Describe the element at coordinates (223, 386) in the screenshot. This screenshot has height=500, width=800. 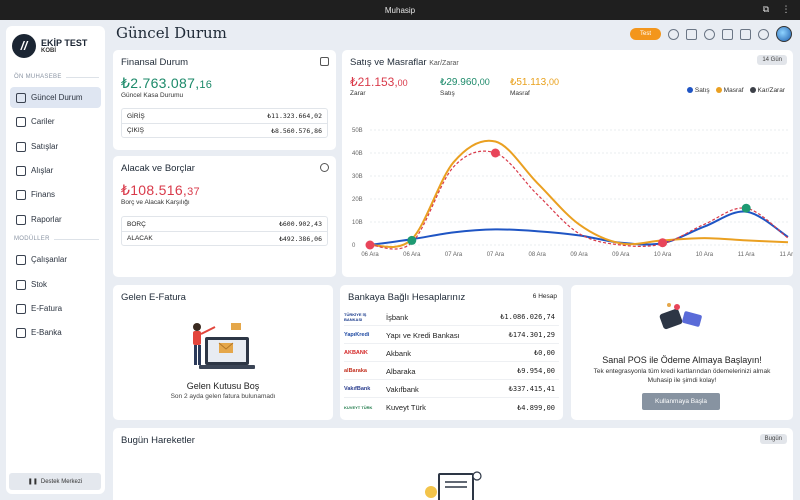
I see `empty-inbox-title: Gelen Kutusu Boş` at that location.